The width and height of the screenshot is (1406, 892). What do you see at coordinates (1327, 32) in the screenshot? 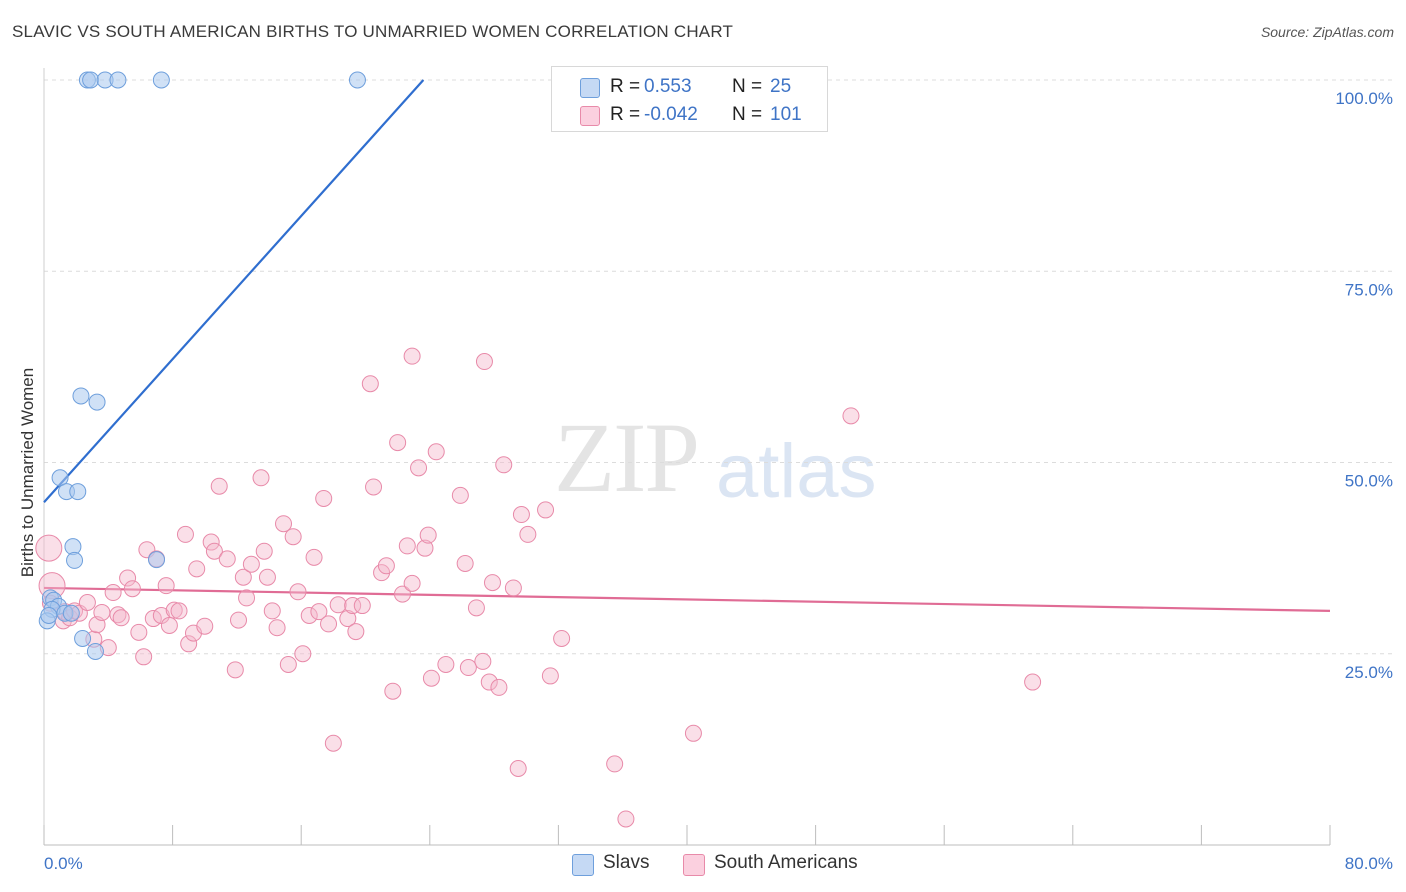
I see `source-label: Source: ZipAtlas.com` at bounding box center [1327, 32].